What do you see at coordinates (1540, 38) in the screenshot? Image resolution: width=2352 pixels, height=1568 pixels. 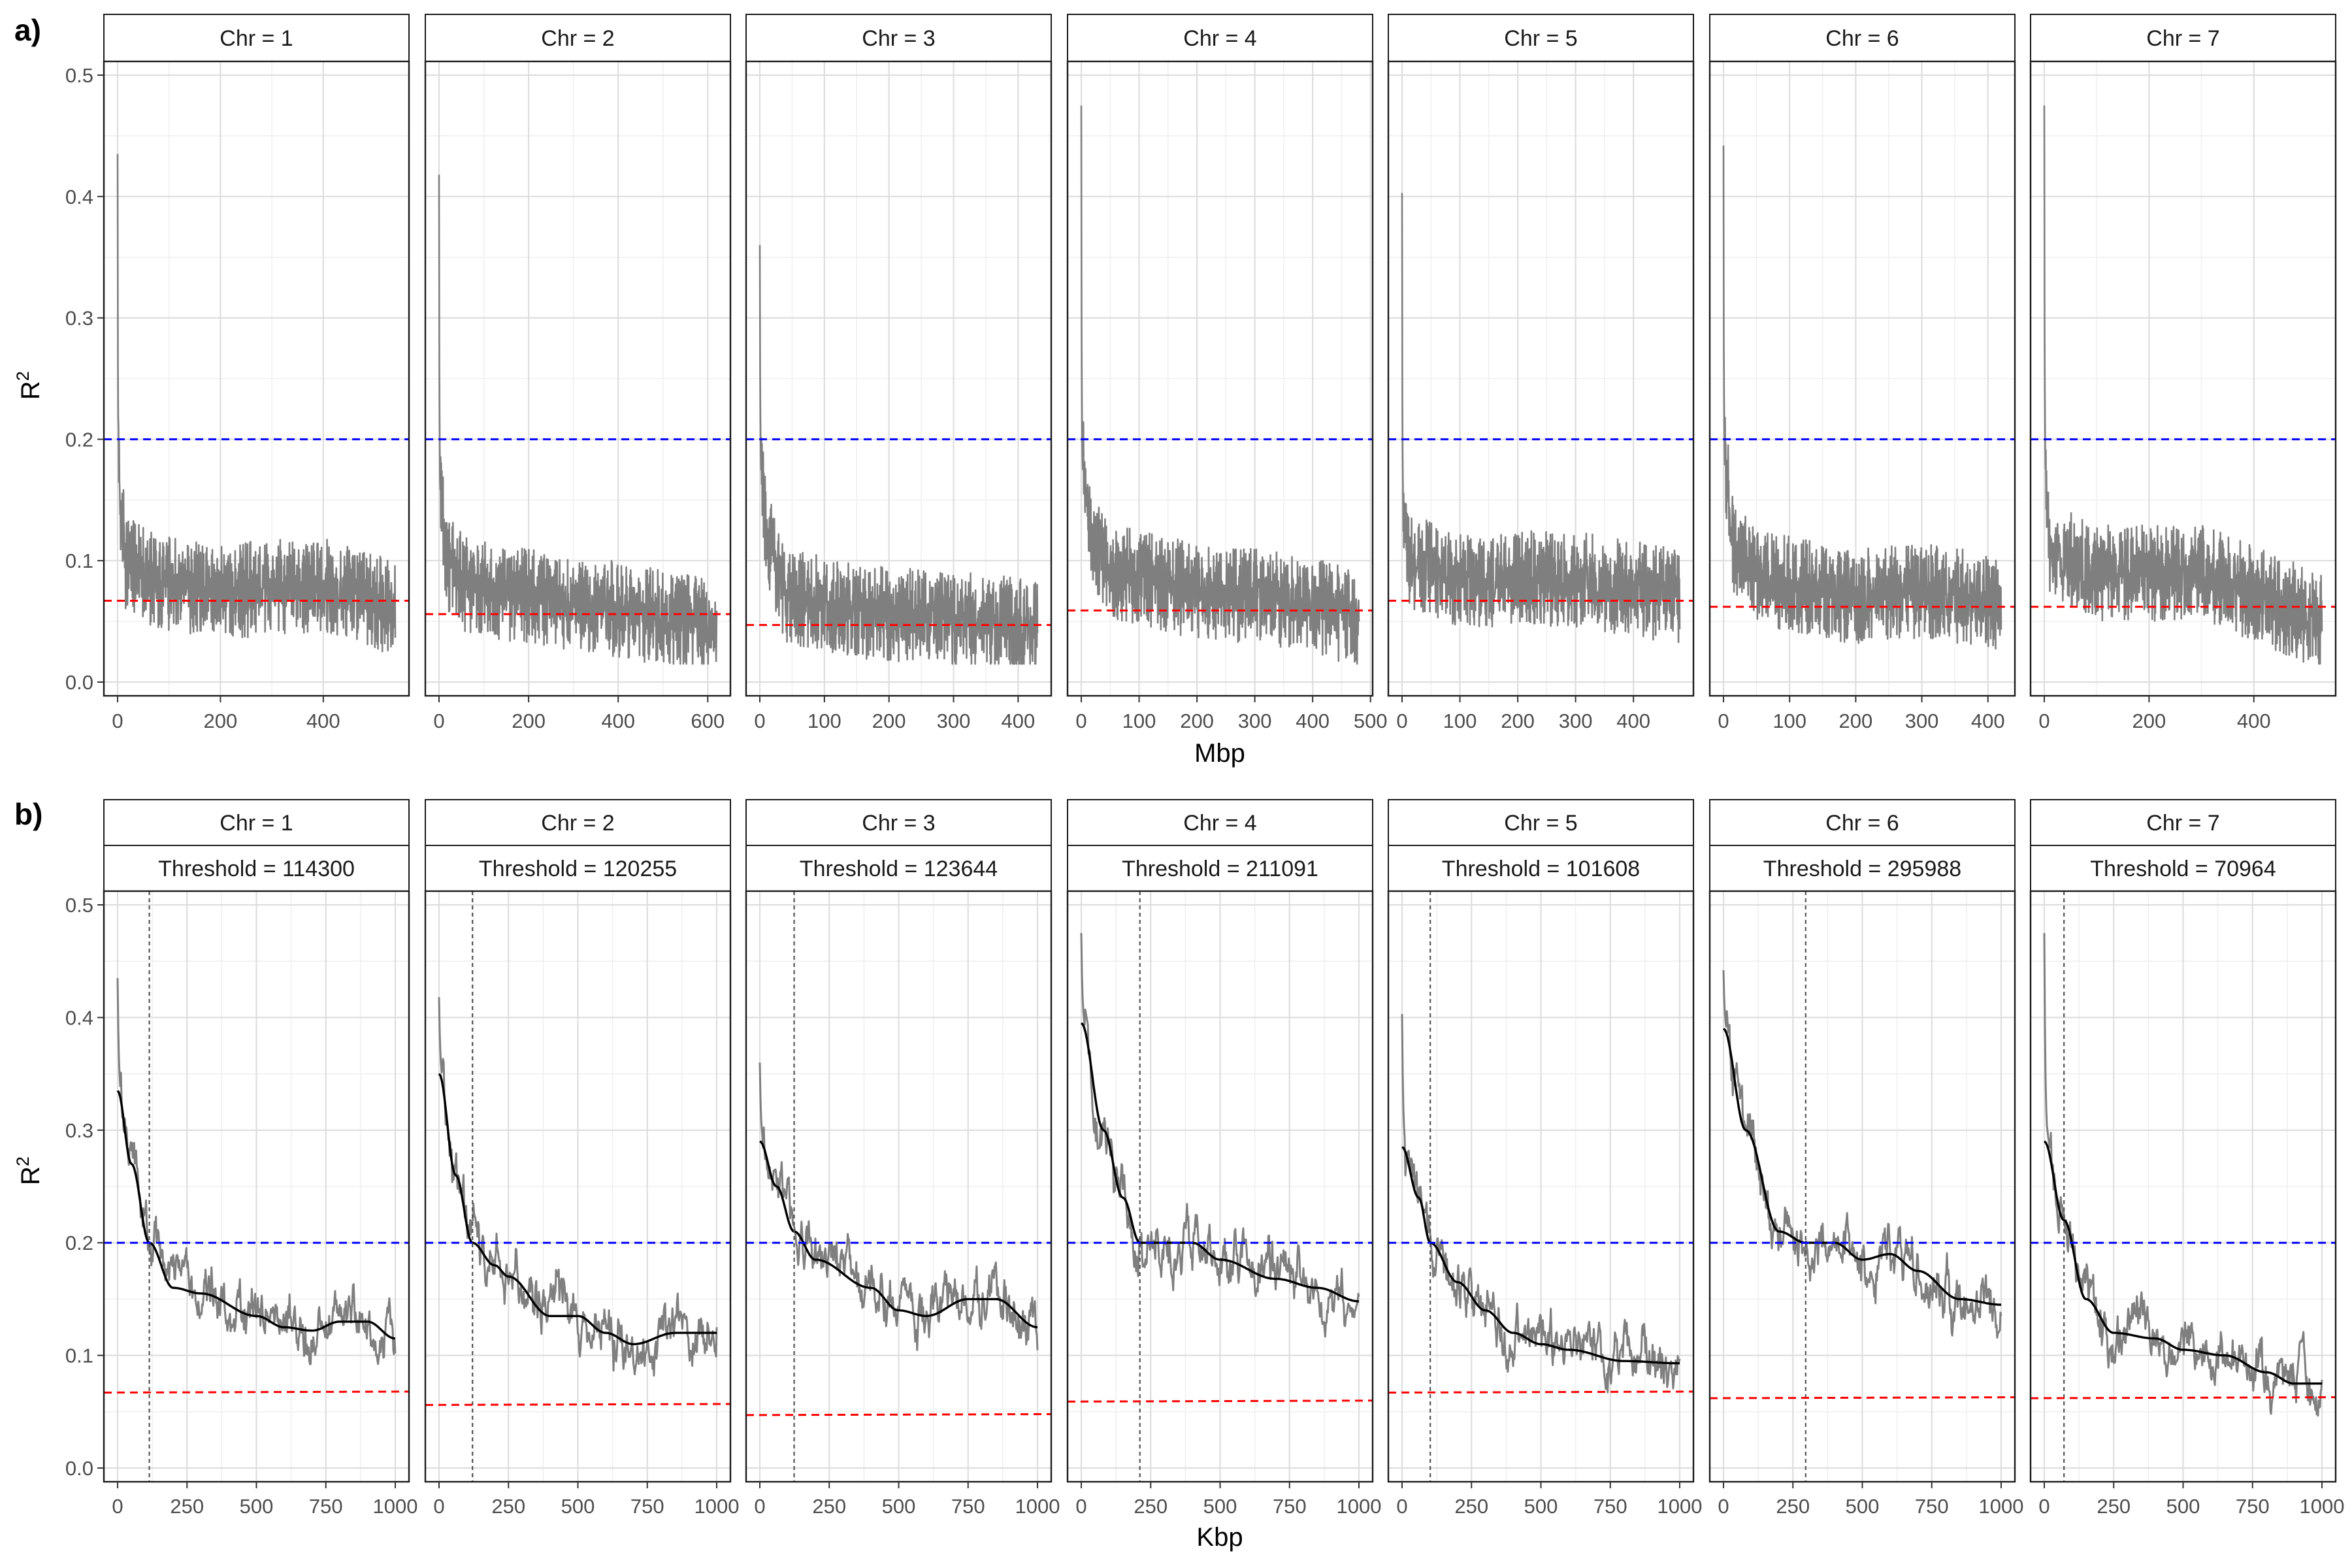 I see `facet-strip-label: Chr = 5` at bounding box center [1540, 38].